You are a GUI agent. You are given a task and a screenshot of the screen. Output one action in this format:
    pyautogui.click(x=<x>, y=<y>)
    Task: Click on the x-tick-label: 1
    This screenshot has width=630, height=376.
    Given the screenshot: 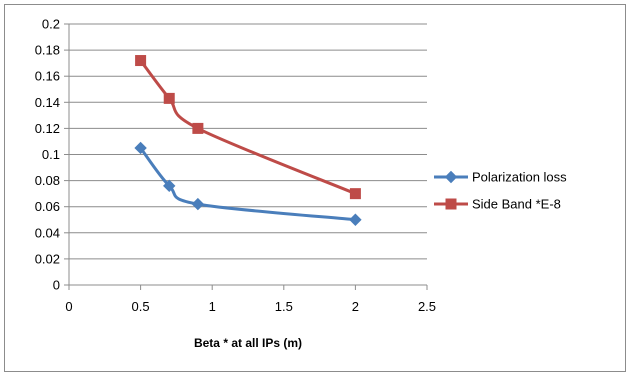 What is the action you would take?
    pyautogui.click(x=212, y=306)
    